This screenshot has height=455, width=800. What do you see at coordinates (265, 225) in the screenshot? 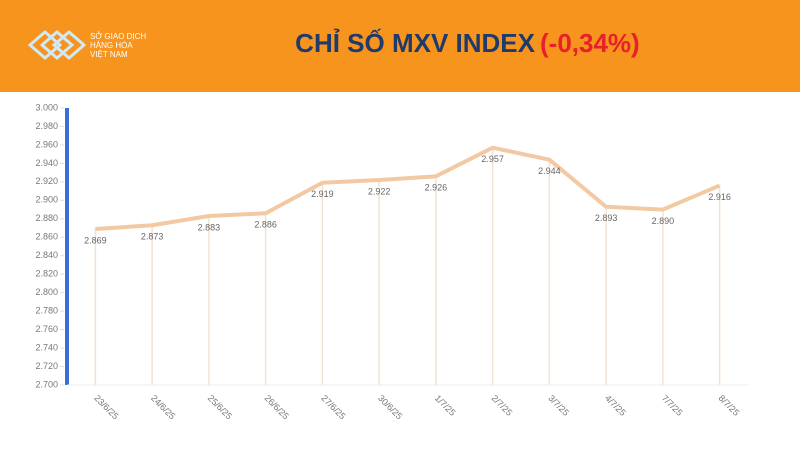
I see `data-label: 2.886` at bounding box center [265, 225].